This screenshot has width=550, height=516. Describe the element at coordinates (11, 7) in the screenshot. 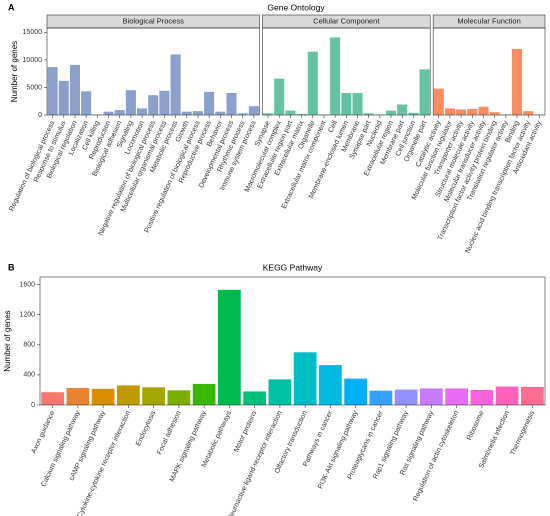

I see `panel-label: A` at that location.